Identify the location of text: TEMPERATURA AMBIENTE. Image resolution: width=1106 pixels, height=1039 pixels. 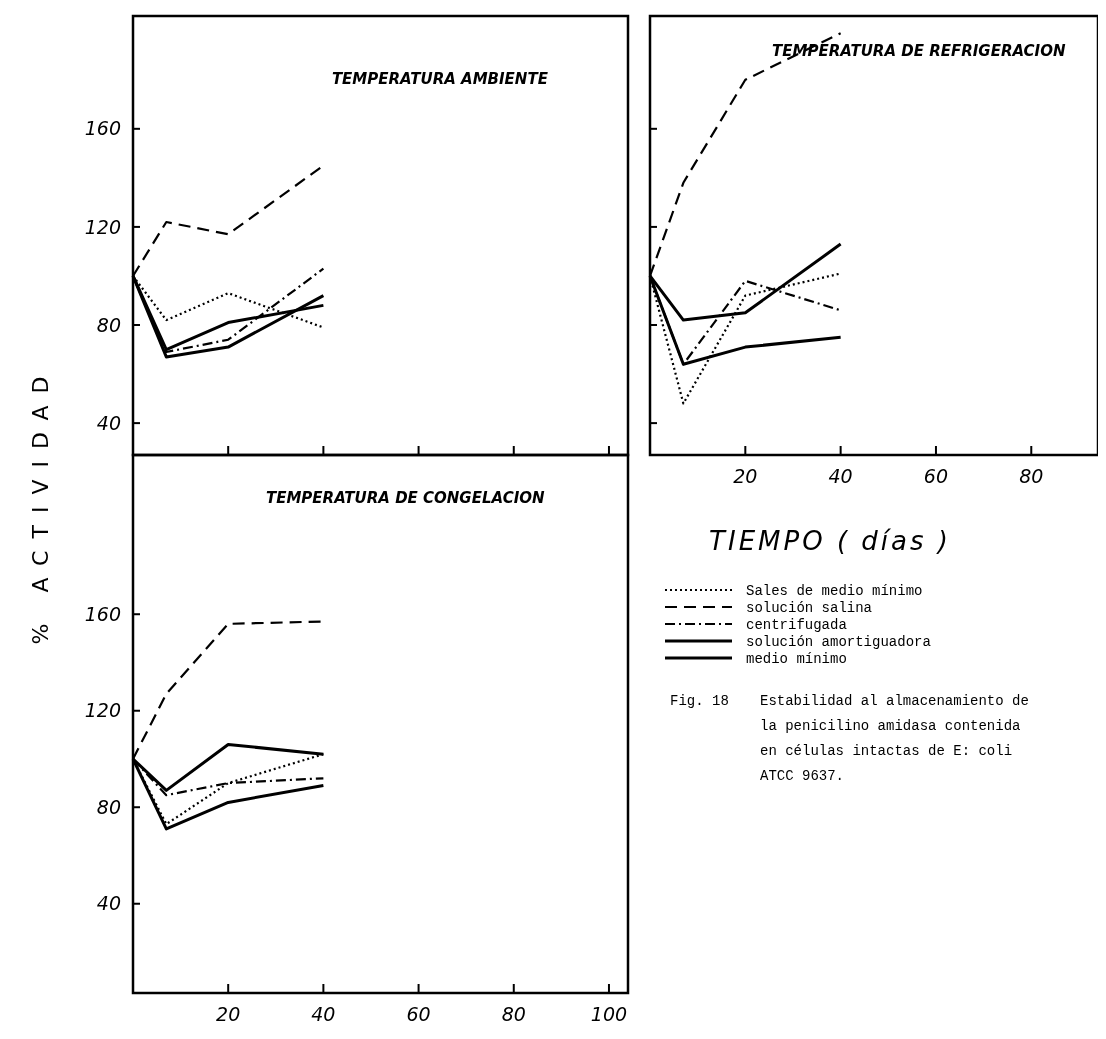
(440, 79).